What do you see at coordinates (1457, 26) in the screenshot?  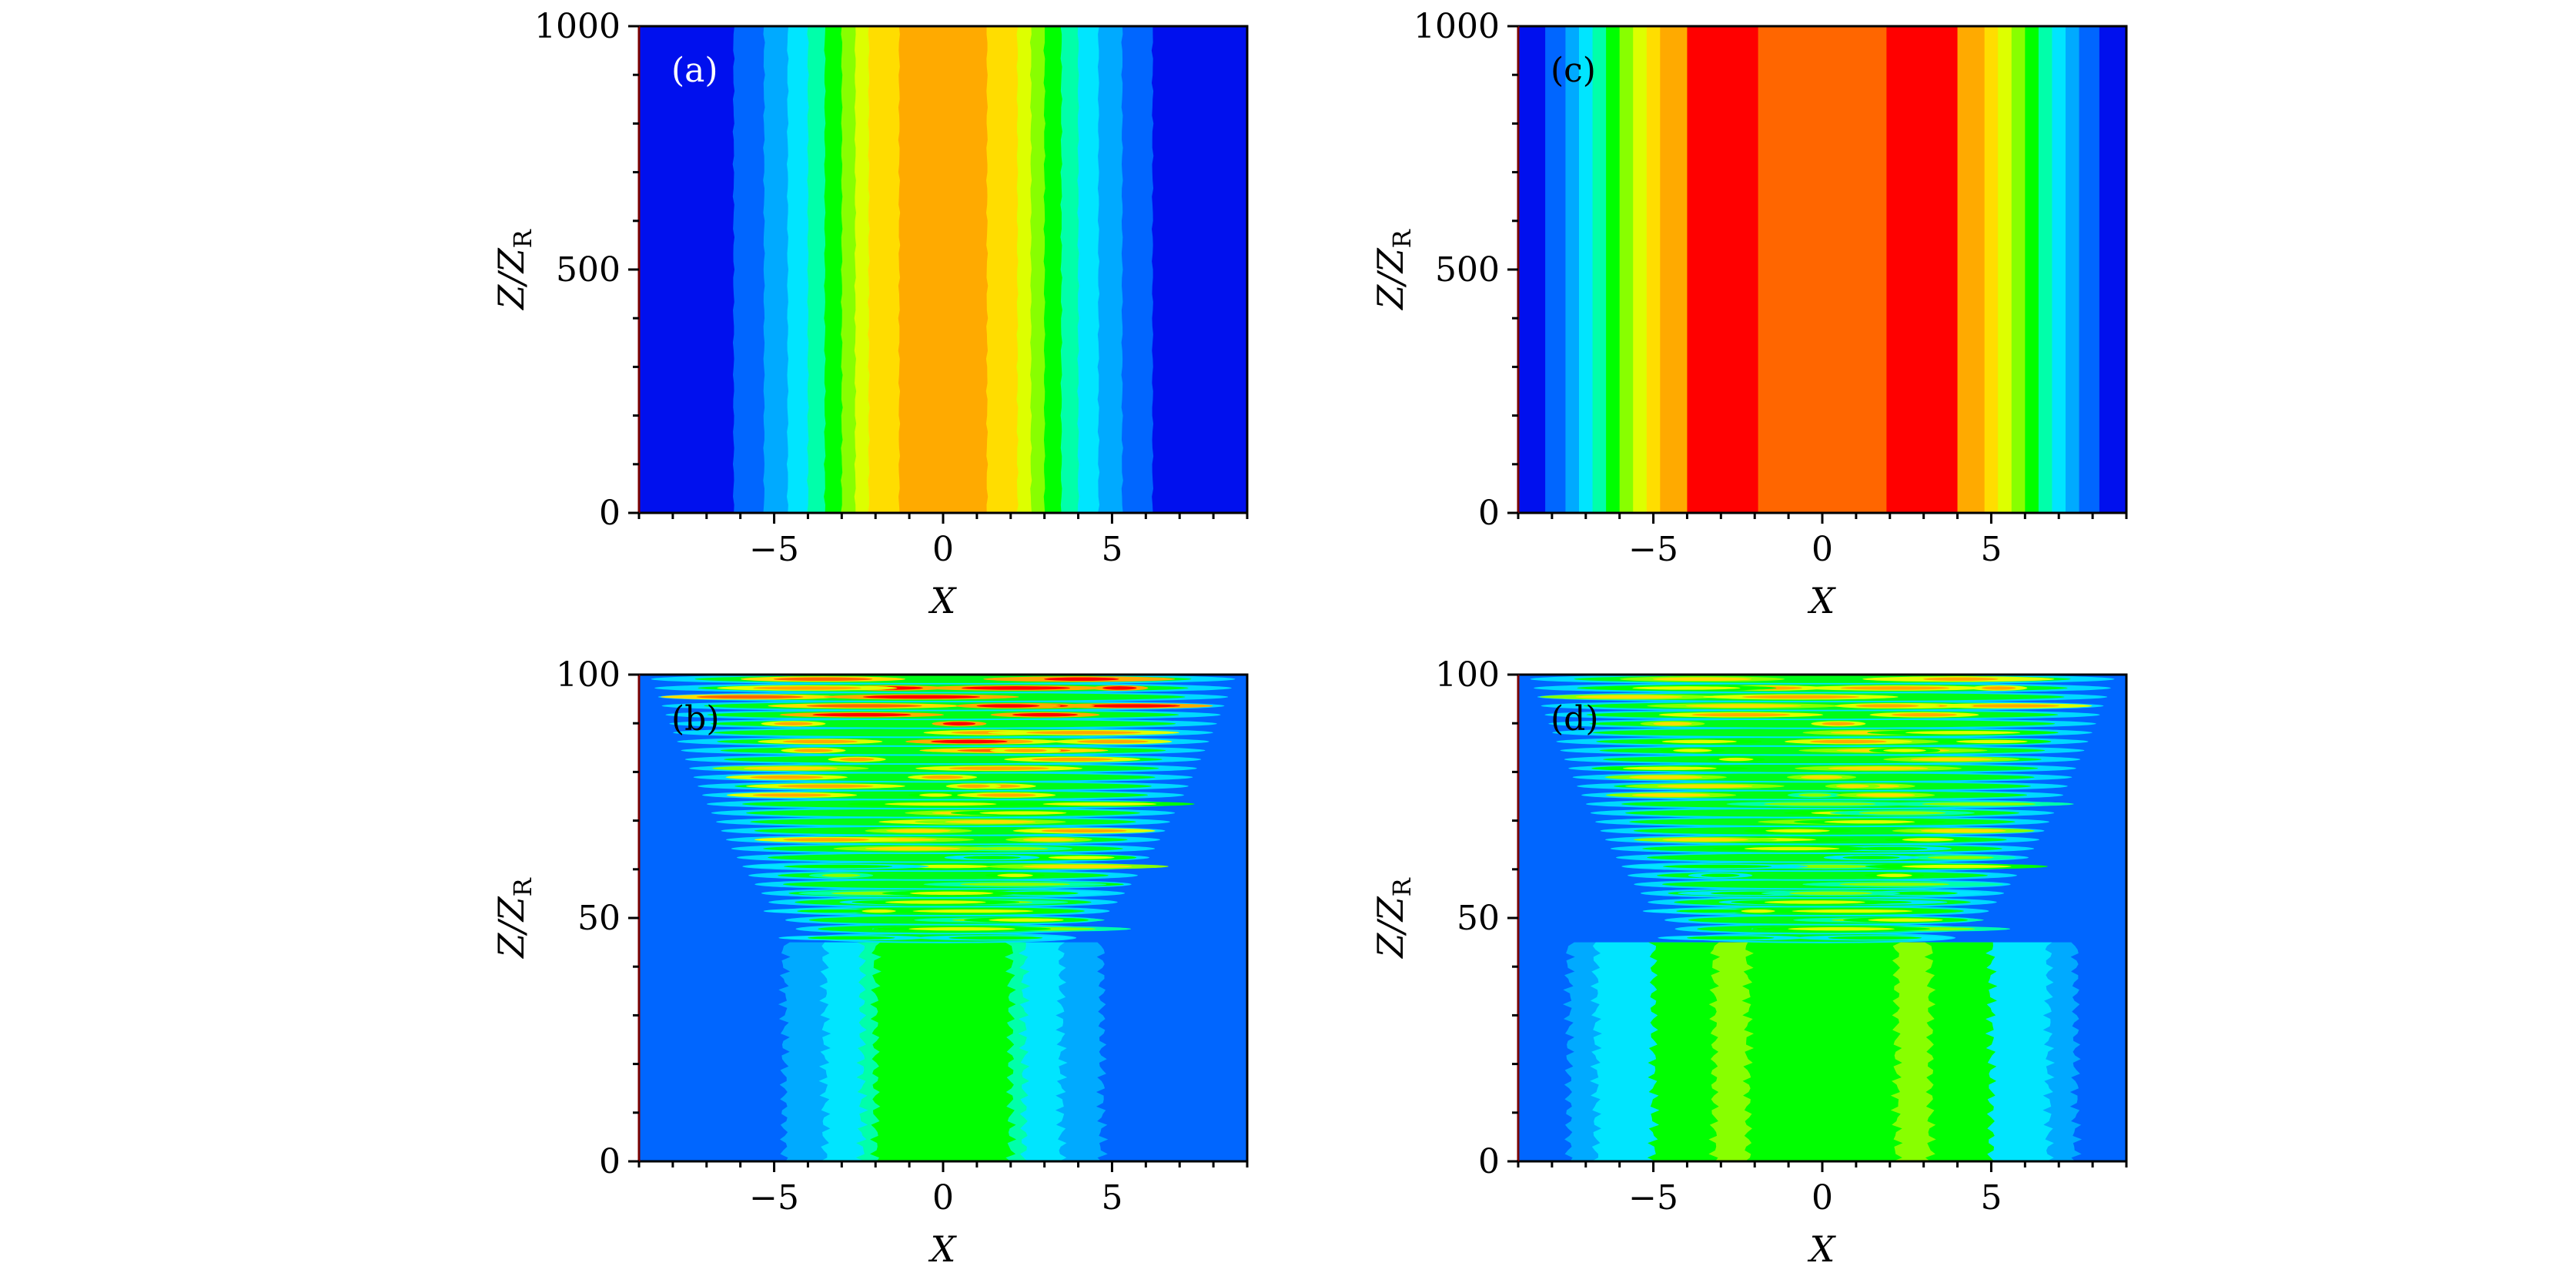 I see `y-tick-label: 1000` at bounding box center [1457, 26].